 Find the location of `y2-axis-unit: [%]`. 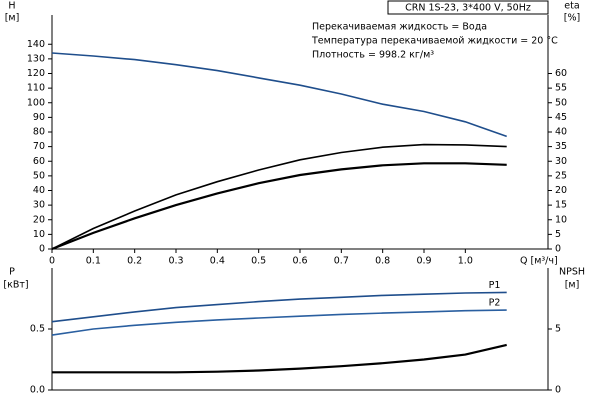

y2-axis-unit: [%] is located at coordinates (572, 18).